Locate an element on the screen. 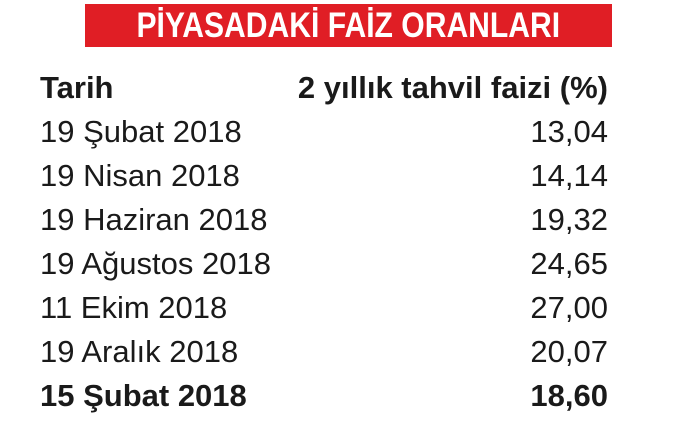 Image resolution: width=684 pixels, height=443 pixels. row-rate-value: 14,14 is located at coordinates (569, 175).